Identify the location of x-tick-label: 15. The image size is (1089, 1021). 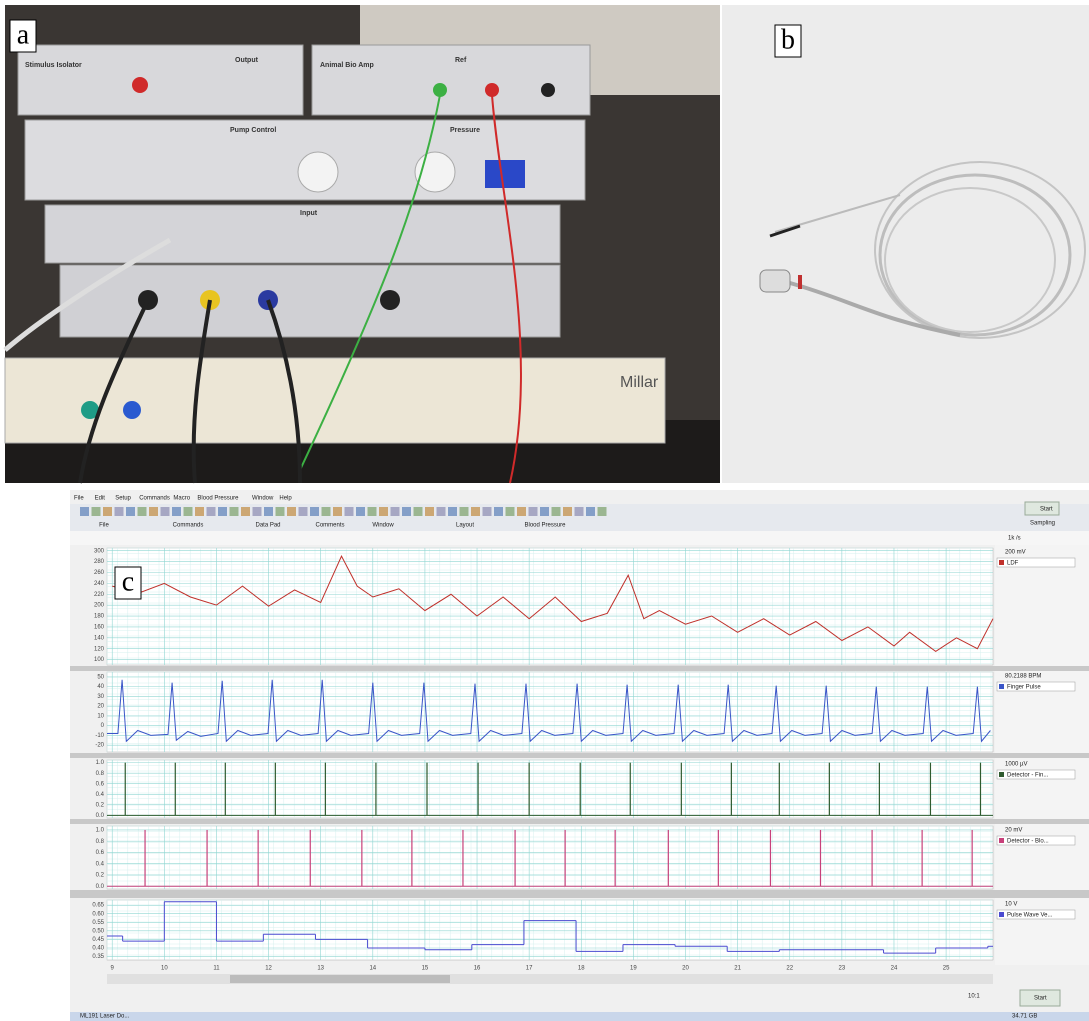
(425, 969).